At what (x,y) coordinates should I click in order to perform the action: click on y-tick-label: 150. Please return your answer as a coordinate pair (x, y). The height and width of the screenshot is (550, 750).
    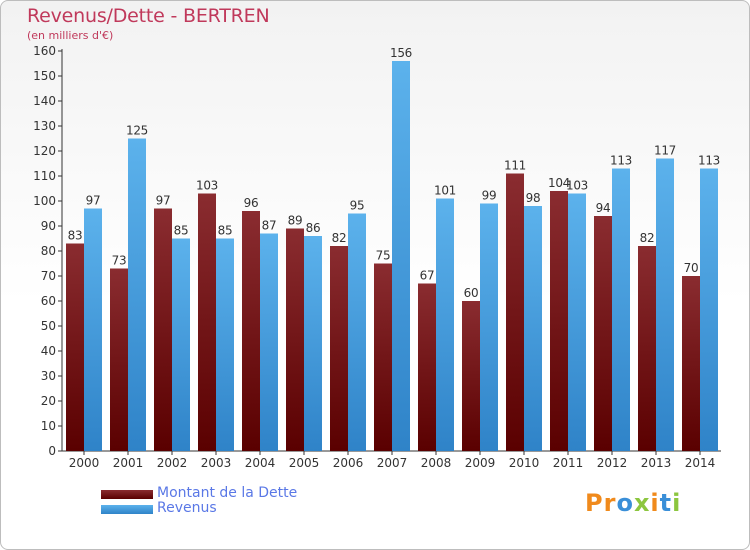
    Looking at the image, I should click on (44, 76).